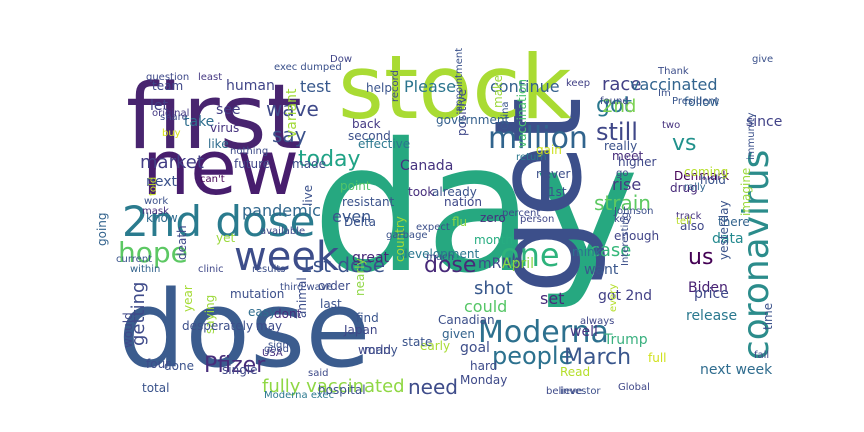  I want to click on word-149: early, so click(435, 346).